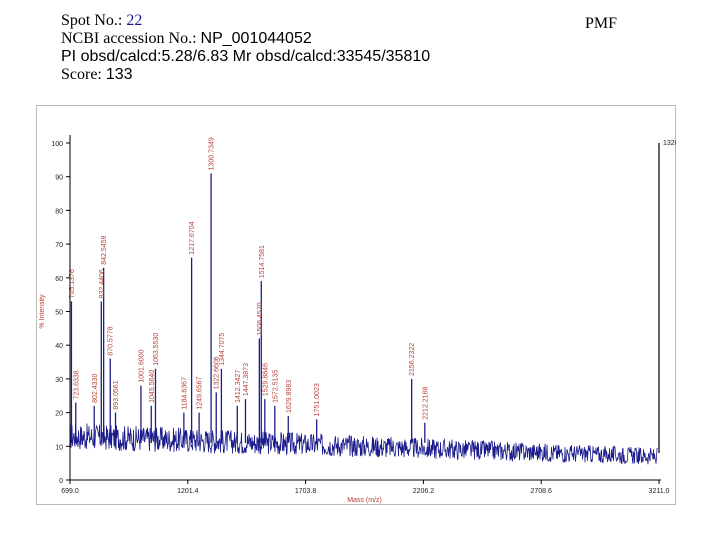 The image size is (720, 540). Describe the element at coordinates (59, 211) in the screenshot. I see `y-tick-label: 80` at that location.